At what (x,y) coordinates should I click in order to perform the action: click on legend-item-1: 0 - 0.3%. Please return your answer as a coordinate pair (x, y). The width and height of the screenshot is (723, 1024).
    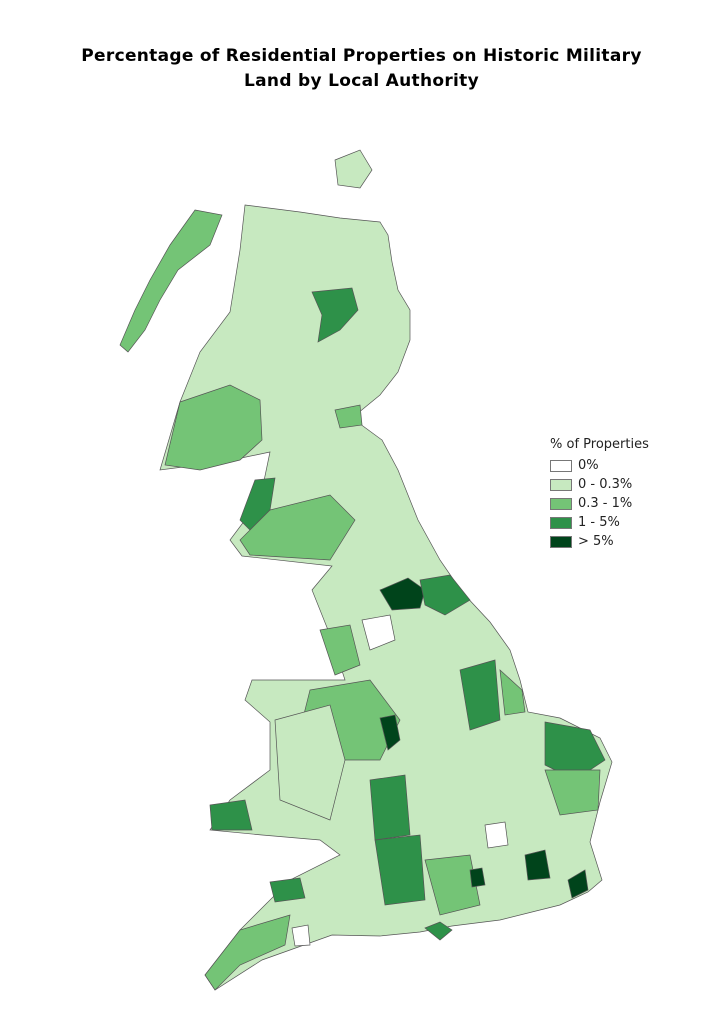
    Looking at the image, I should click on (599, 484).